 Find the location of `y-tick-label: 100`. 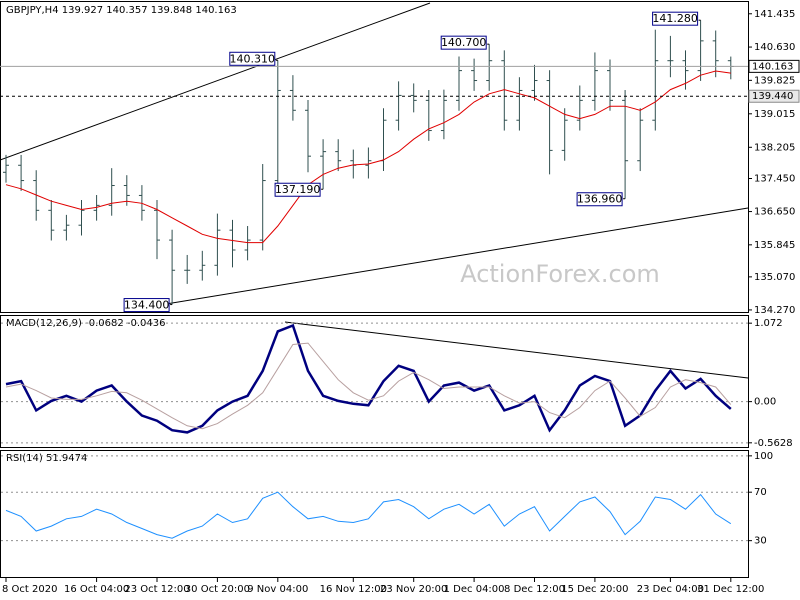

y-tick-label: 100 is located at coordinates (763, 456).